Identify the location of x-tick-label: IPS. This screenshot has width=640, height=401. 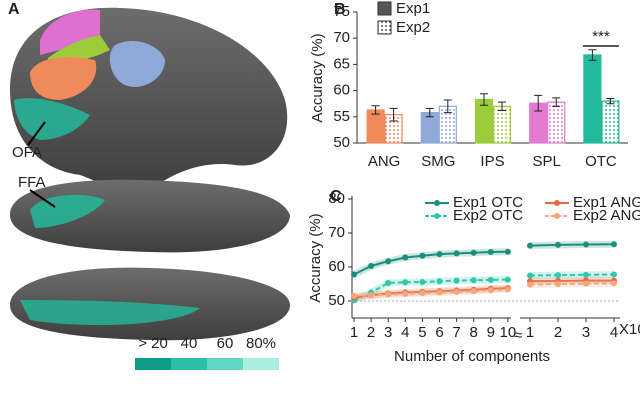
(492, 161).